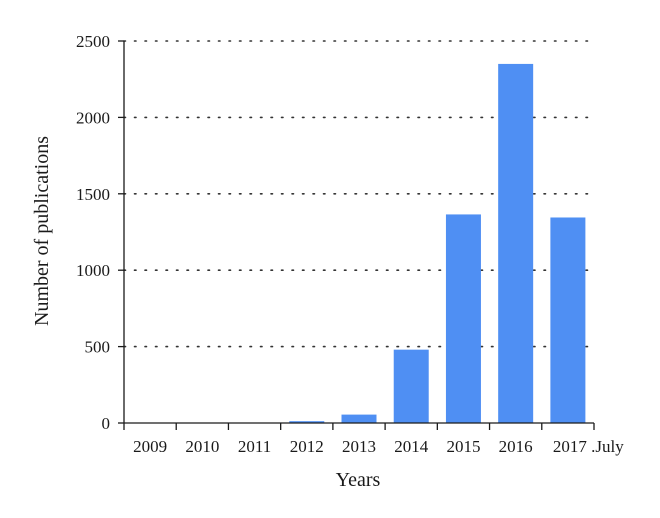 The width and height of the screenshot is (660, 518). Describe the element at coordinates (93, 117) in the screenshot. I see `y-tick-label-2000: 2000` at that location.